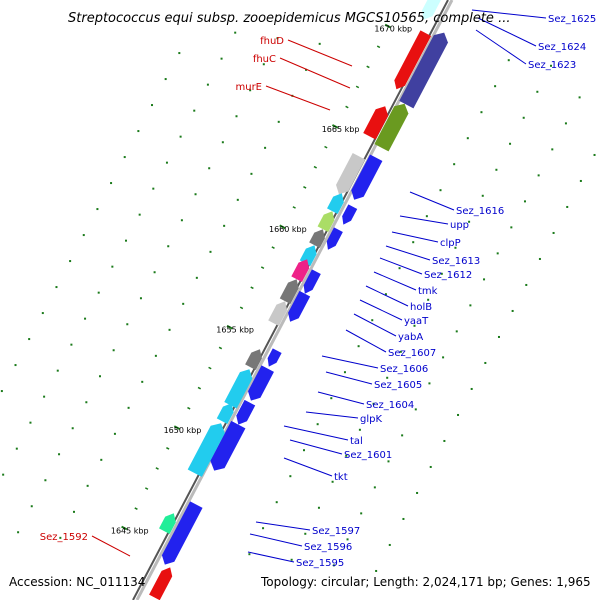 Image resolution: width=600 pixels, height=600 pixels. Describe the element at coordinates (421, 307) in the screenshot. I see `gene-label-holb: holB` at that location.